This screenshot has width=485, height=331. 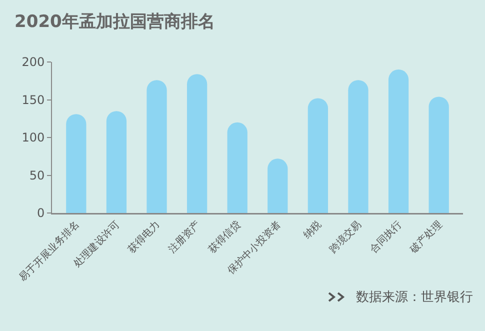 What do you see at coordinates (225, 237) in the screenshot?
I see `x-tick-label: 获得信贷` at bounding box center [225, 237].